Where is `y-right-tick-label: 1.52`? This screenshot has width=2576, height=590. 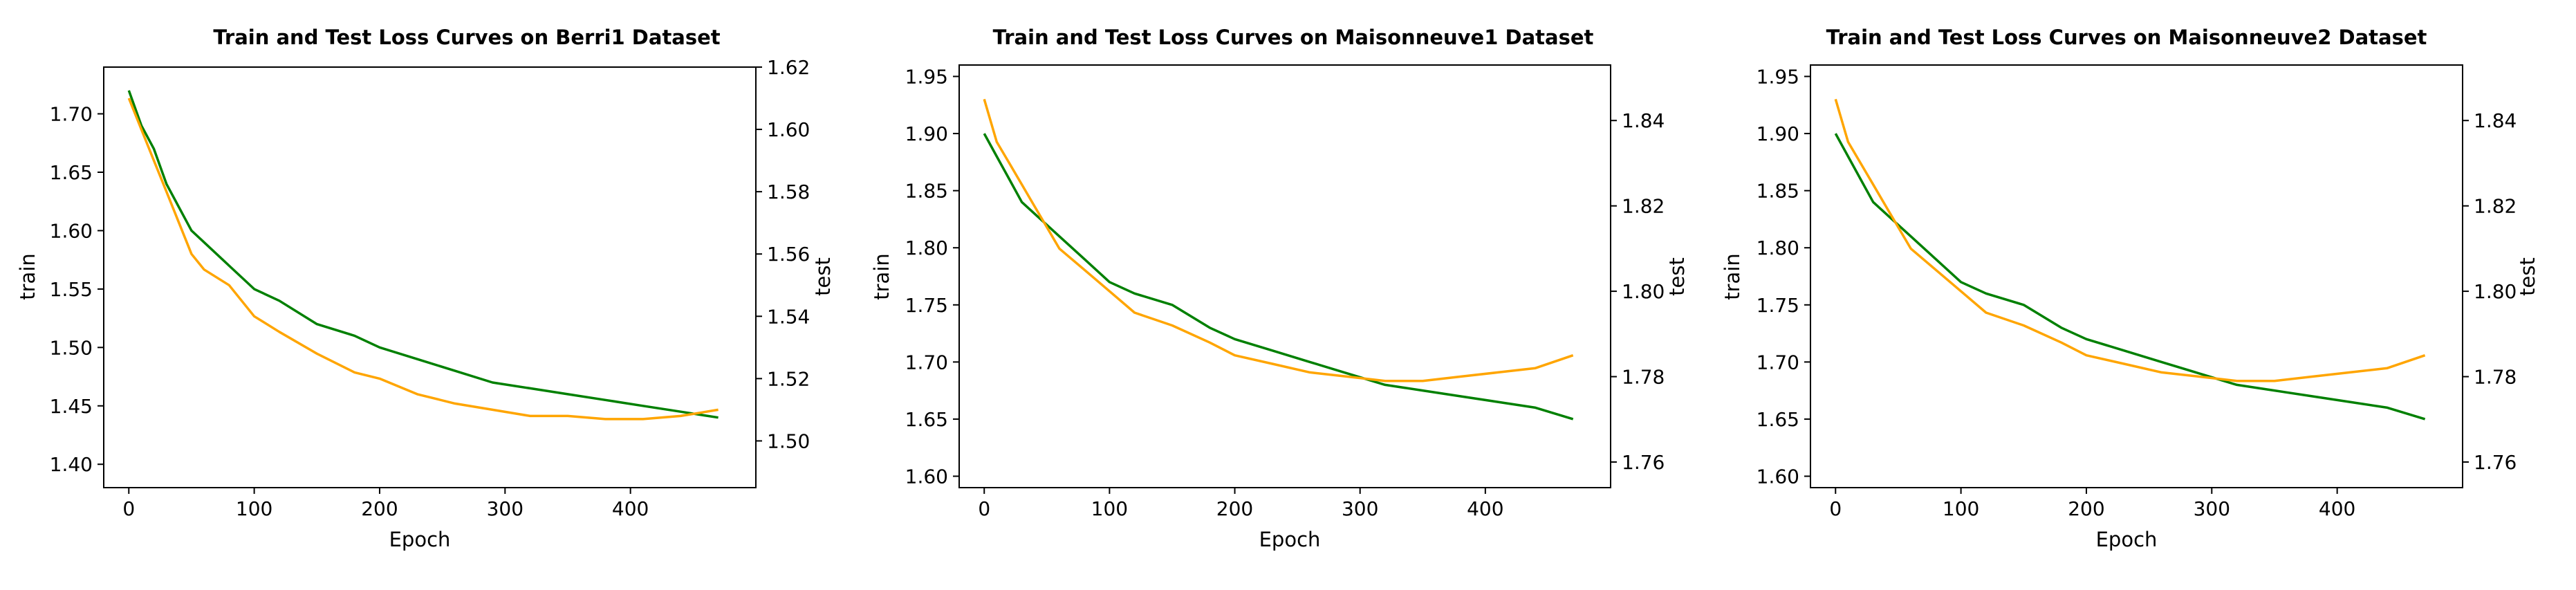 y-right-tick-label: 1.52 is located at coordinates (788, 378).